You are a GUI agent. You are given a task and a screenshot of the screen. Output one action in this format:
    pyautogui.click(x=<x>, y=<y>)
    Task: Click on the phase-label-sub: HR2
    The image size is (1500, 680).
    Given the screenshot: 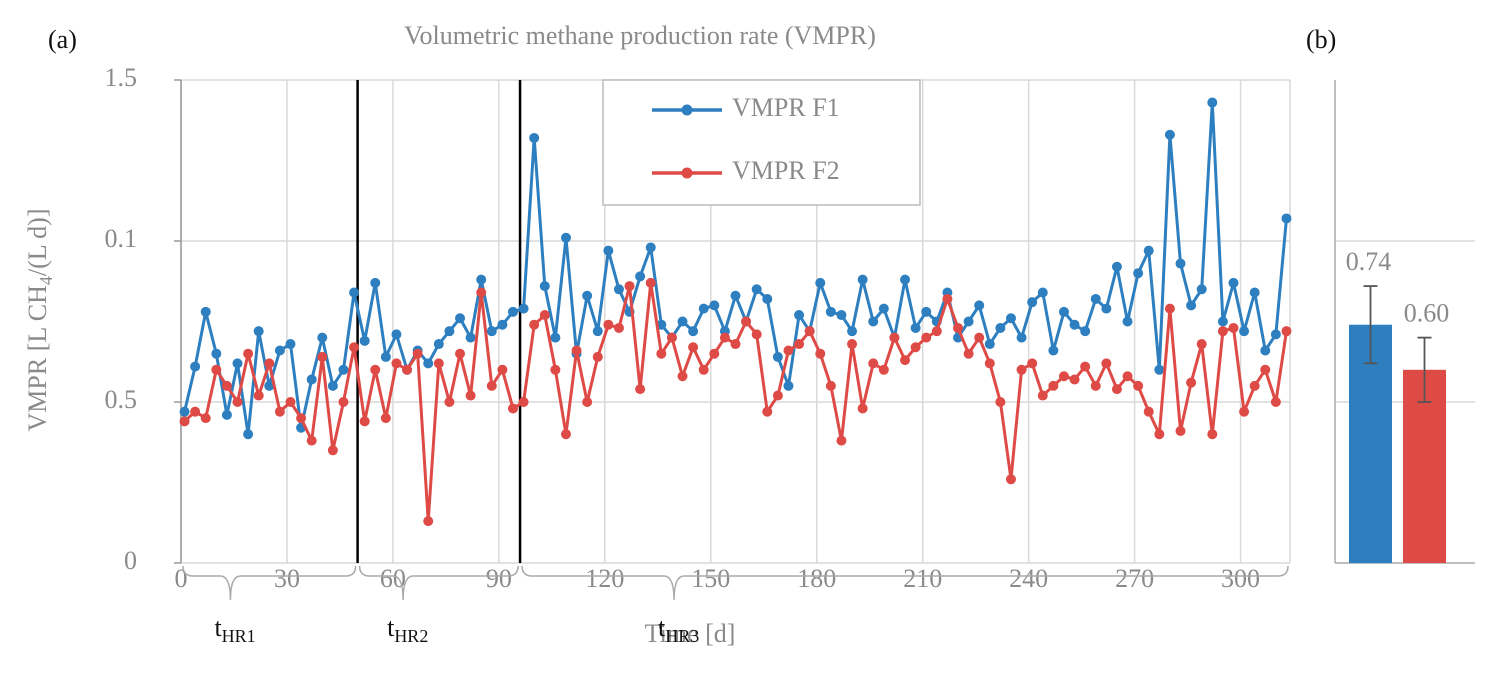 What is the action you would take?
    pyautogui.click(x=411, y=636)
    